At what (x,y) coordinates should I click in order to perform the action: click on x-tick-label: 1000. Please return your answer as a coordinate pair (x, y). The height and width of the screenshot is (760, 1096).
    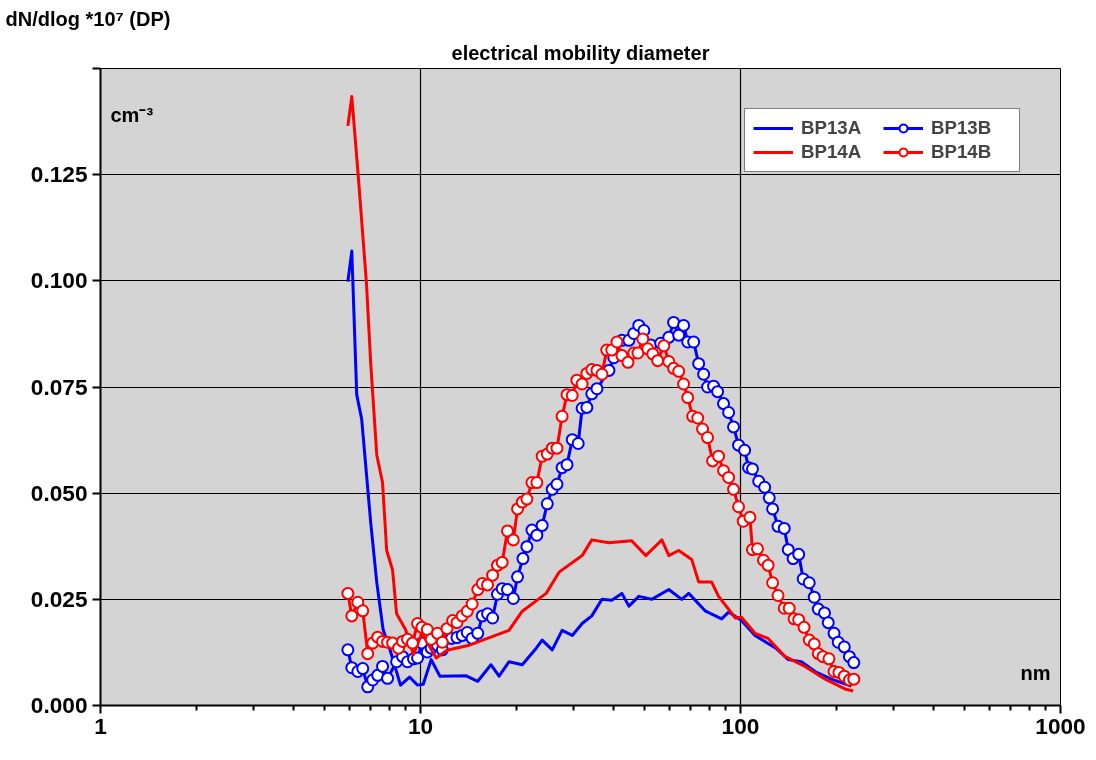
    Looking at the image, I should click on (1060, 725).